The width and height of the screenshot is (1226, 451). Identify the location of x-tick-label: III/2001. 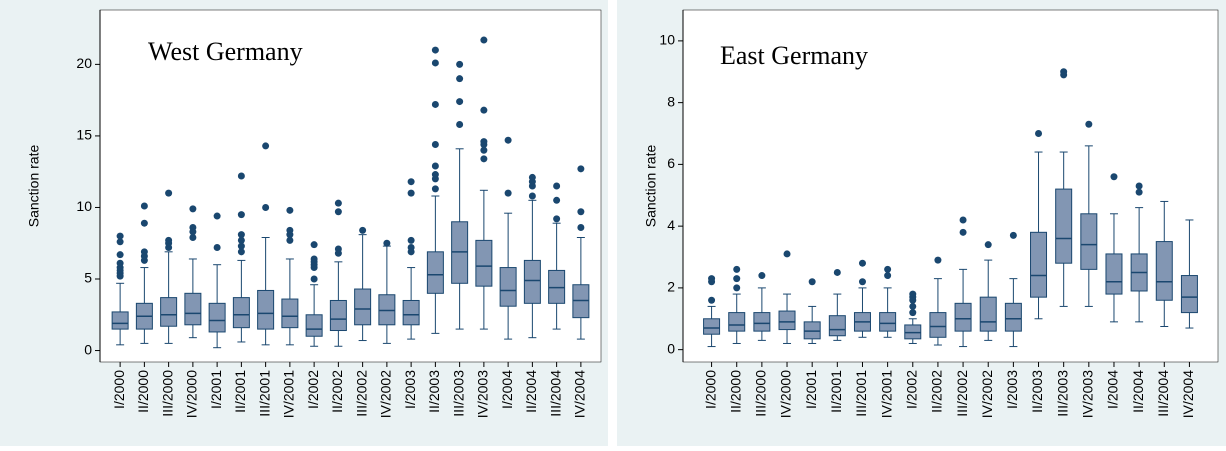
(264, 393).